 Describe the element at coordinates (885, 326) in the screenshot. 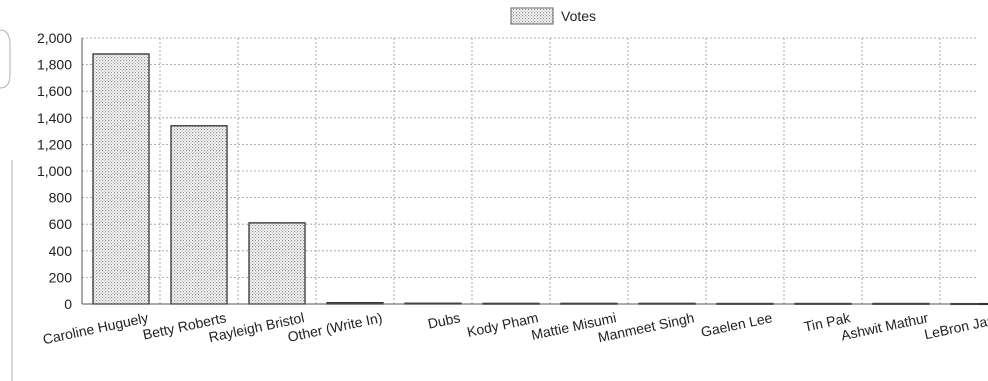

I see `x-category-label: Ashwit Mathur` at that location.